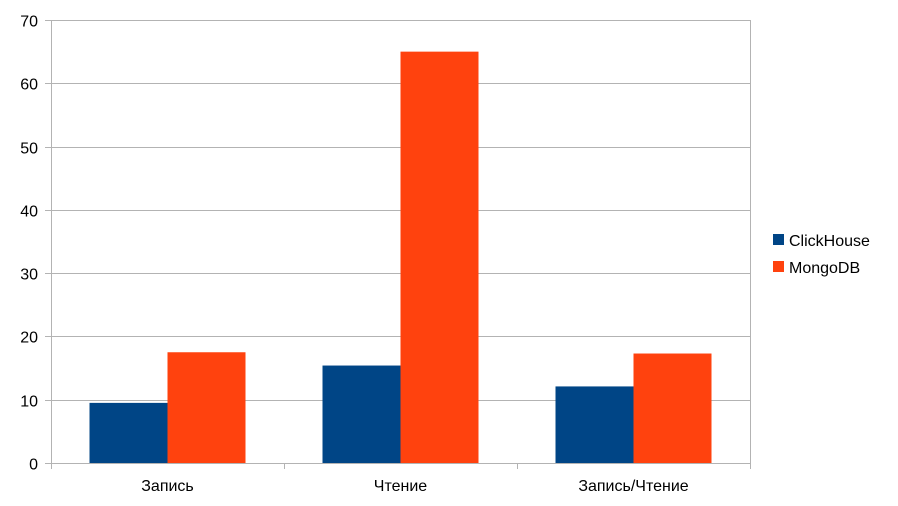  I want to click on y-axis-tick-labels: 0 10 20 30 40 50 60 70, so click(29, 244).